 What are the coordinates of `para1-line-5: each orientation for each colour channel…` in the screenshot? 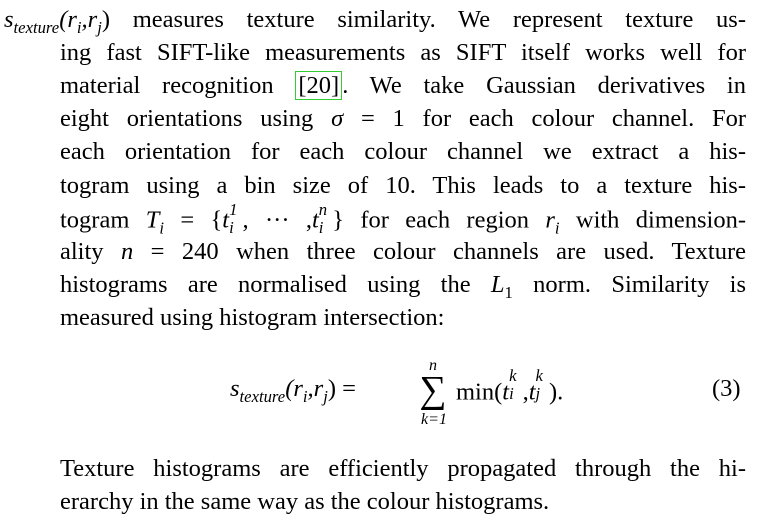 It's located at (403, 151).